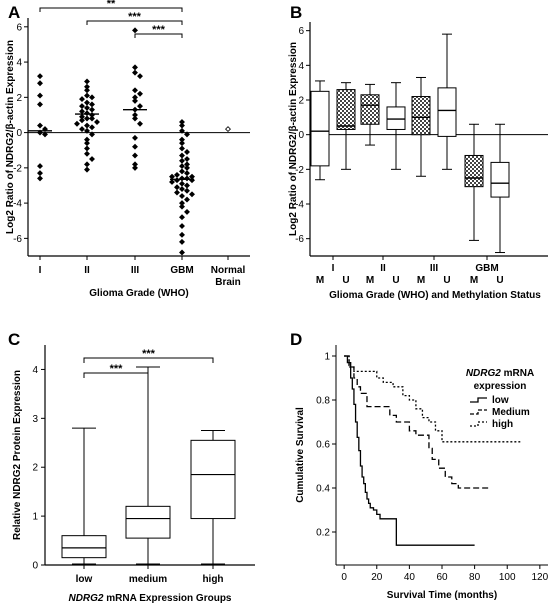  What do you see at coordinates (483, 373) in the screenshot?
I see `legend-title-gene: NDRG2` at bounding box center [483, 373].